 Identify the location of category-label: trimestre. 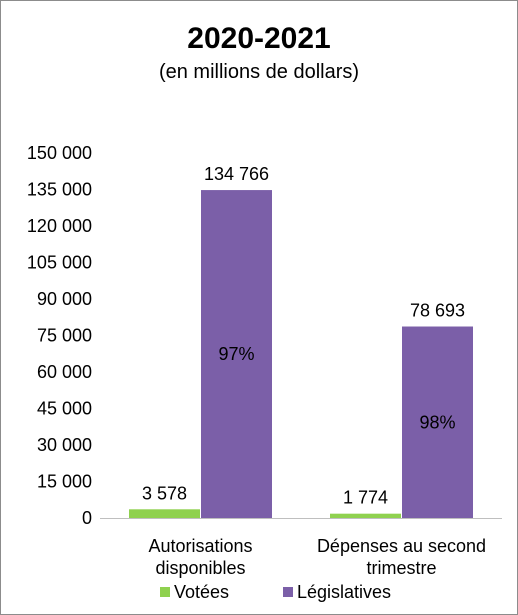
(401, 568).